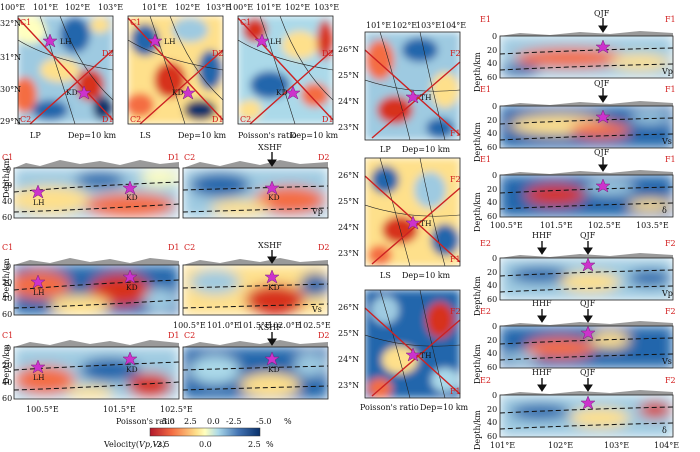 The width and height of the screenshot is (700, 452). I want to click on param-label: δ, so click(664, 430).